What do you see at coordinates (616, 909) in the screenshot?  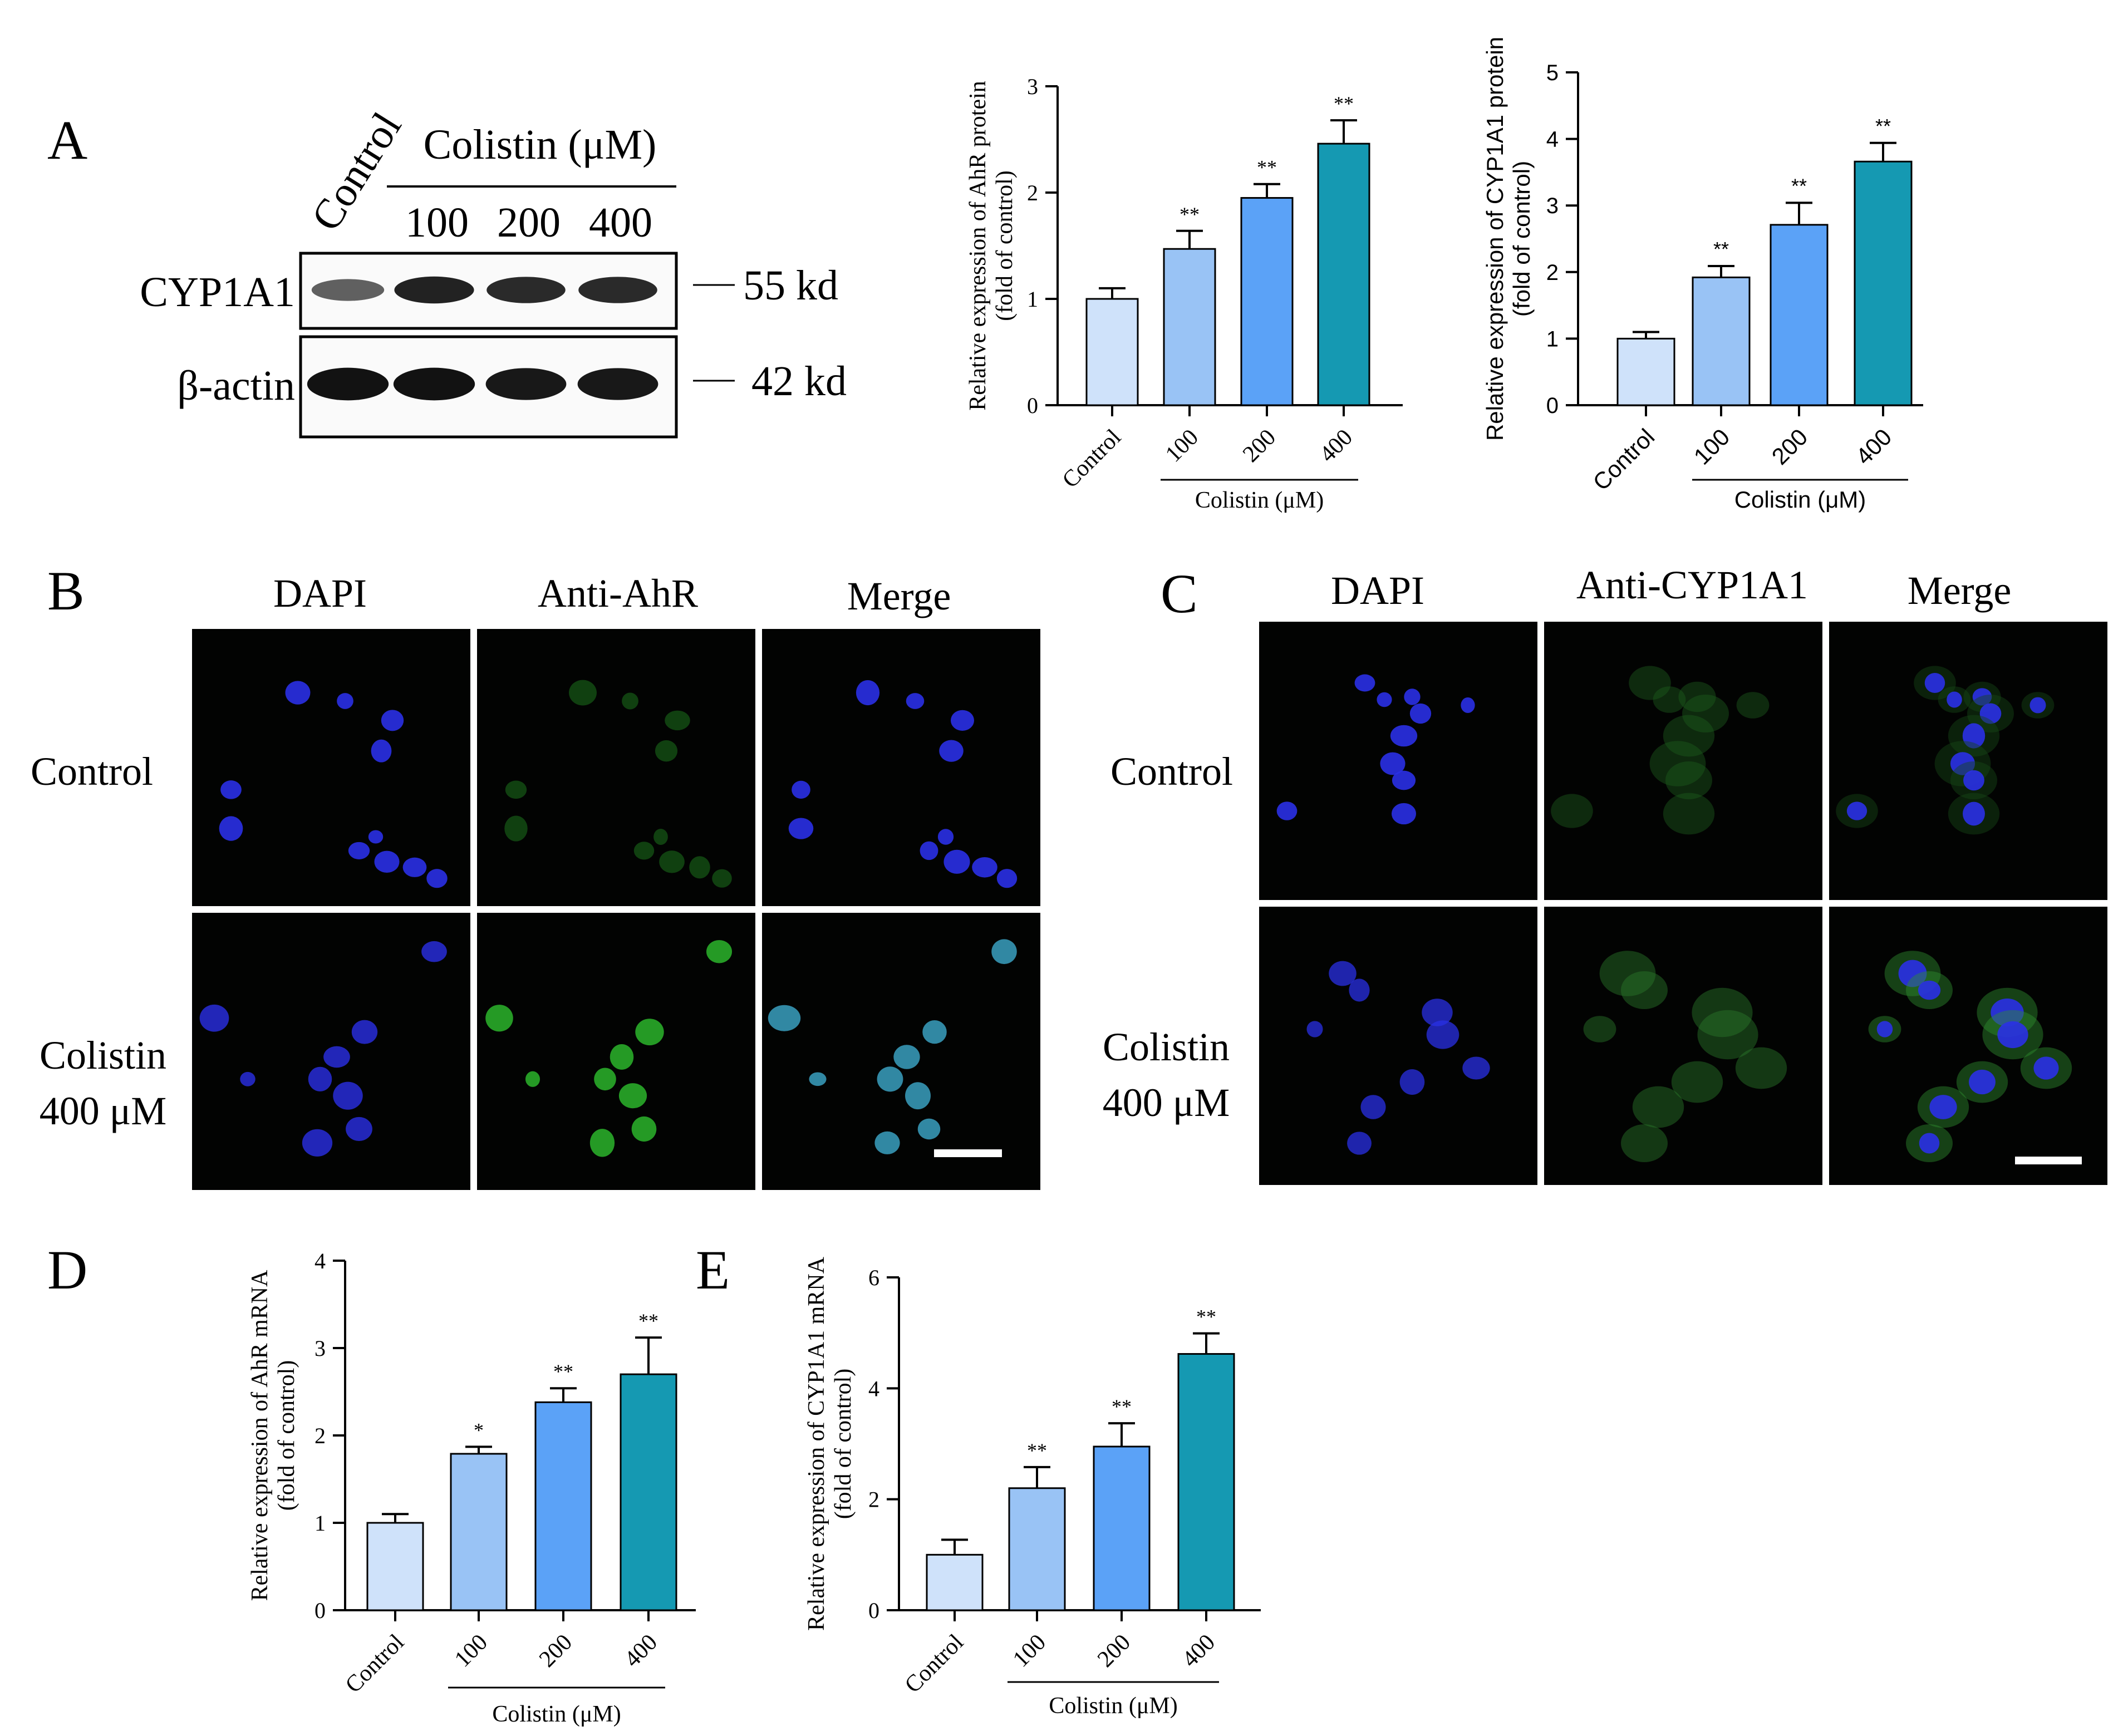 I see `if-b-image-grid` at bounding box center [616, 909].